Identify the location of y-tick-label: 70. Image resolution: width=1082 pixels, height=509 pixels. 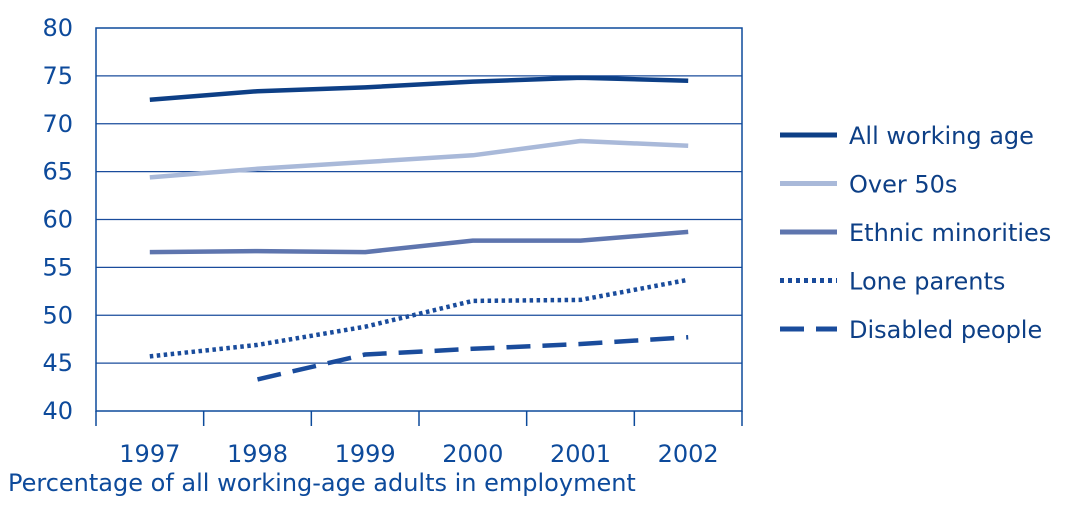
(57, 124).